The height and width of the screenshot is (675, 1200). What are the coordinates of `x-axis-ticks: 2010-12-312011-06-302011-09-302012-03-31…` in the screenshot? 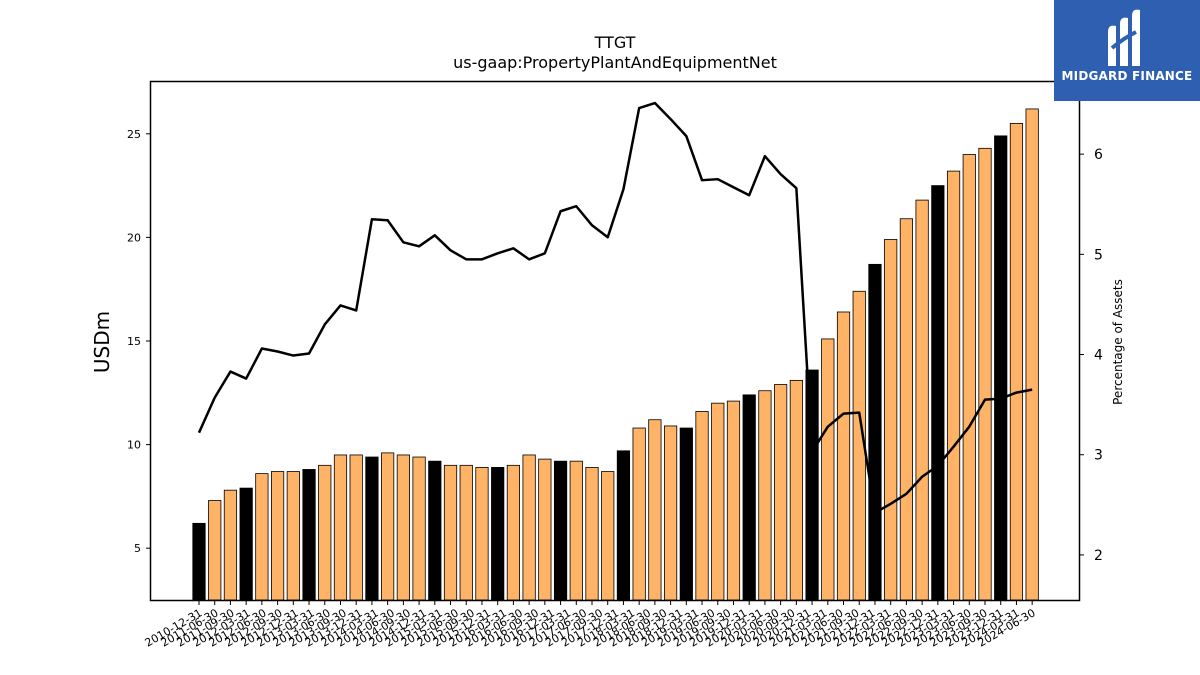 It's located at (590, 625).